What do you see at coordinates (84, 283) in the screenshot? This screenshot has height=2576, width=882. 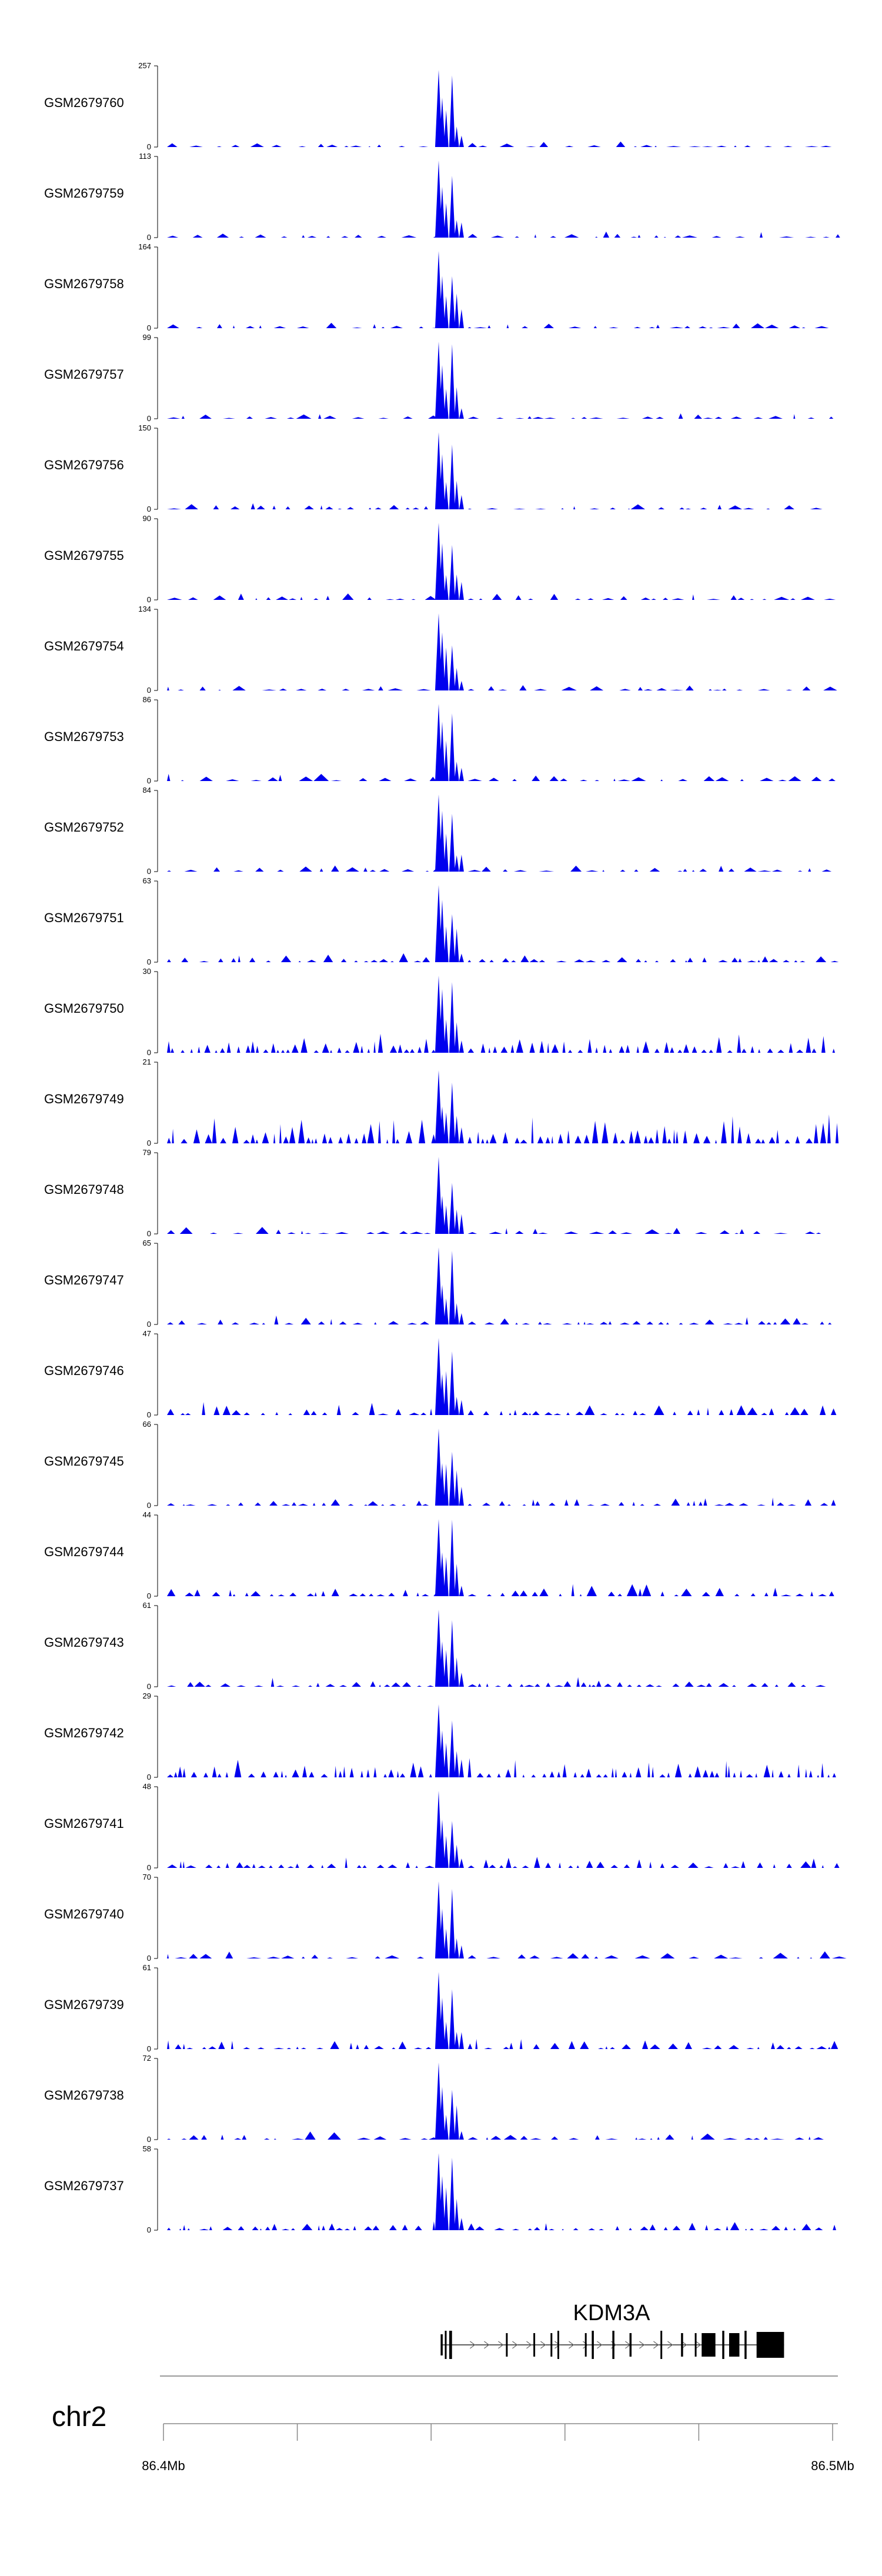 I see `track-label: GSM2679758` at bounding box center [84, 283].